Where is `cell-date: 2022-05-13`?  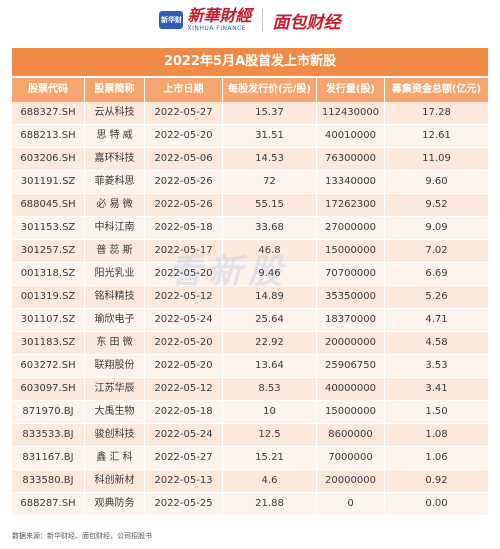
cell-date: 2022-05-13 is located at coordinates (184, 481).